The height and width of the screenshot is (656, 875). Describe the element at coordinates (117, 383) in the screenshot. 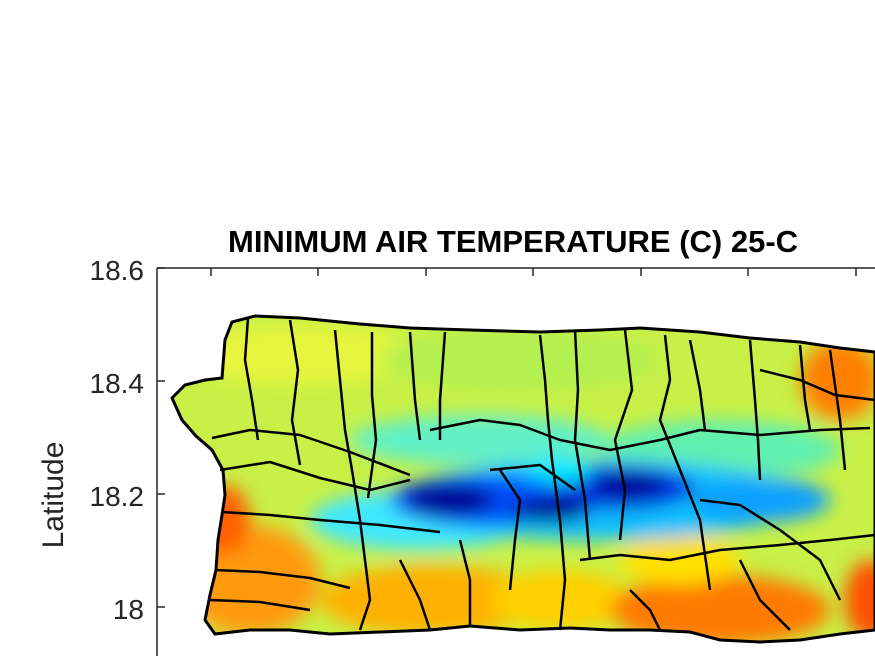

I see `y-tick-label-18-4: 18.4` at that location.